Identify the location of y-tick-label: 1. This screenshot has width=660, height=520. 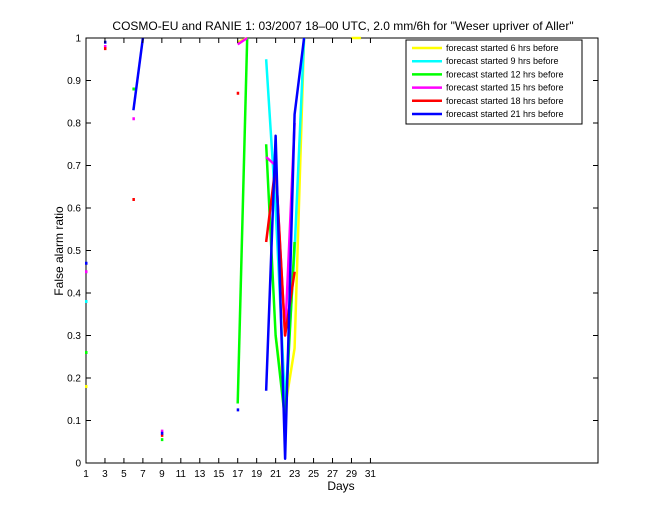
(78, 39).